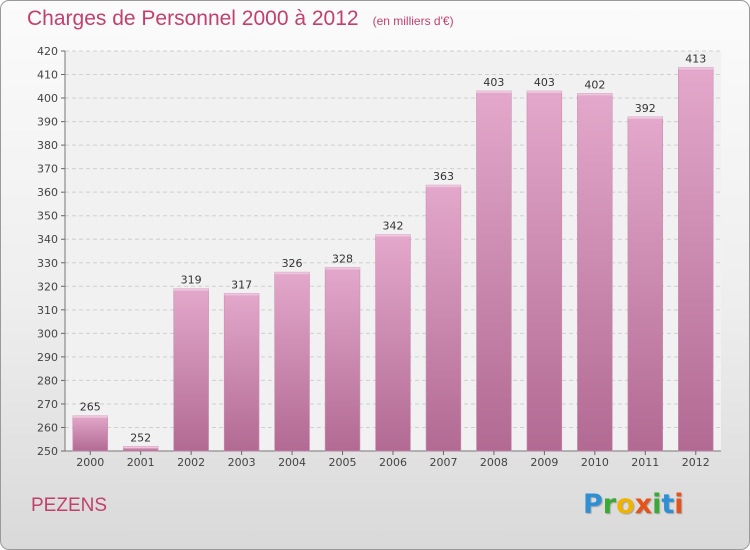 The width and height of the screenshot is (750, 550). I want to click on y-tick-label: 370, so click(47, 169).